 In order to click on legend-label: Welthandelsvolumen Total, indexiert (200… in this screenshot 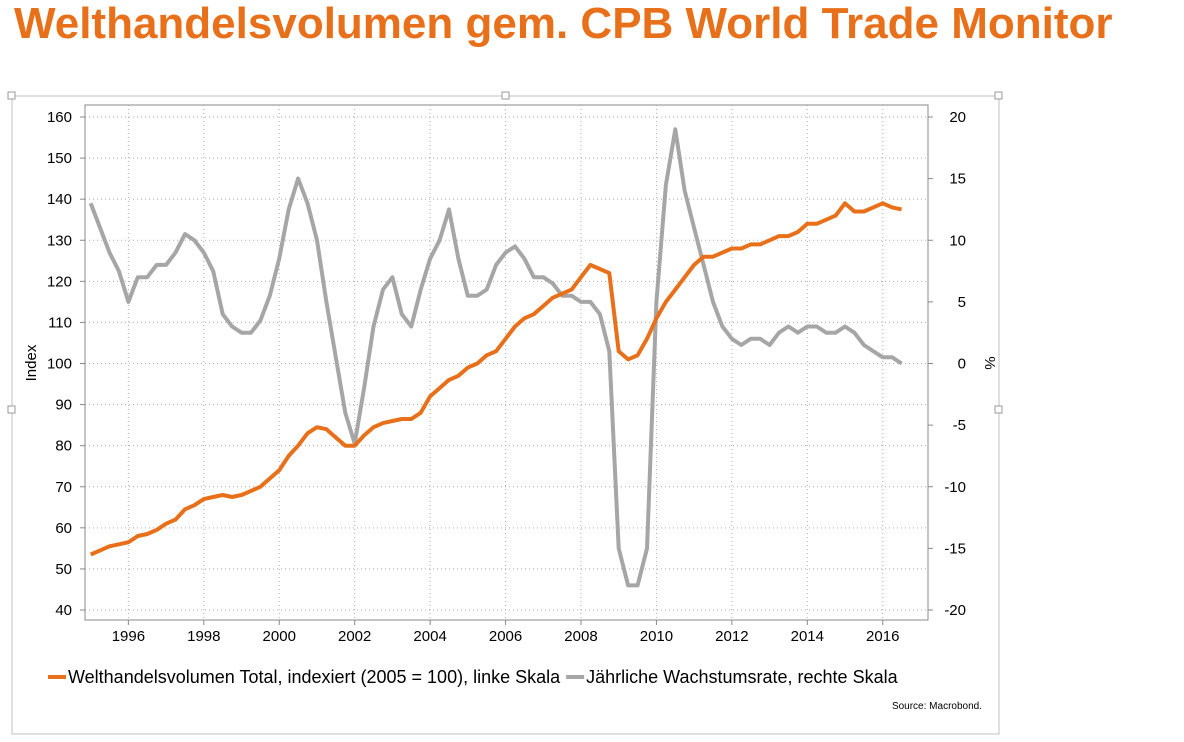, I will do `click(314, 677)`.